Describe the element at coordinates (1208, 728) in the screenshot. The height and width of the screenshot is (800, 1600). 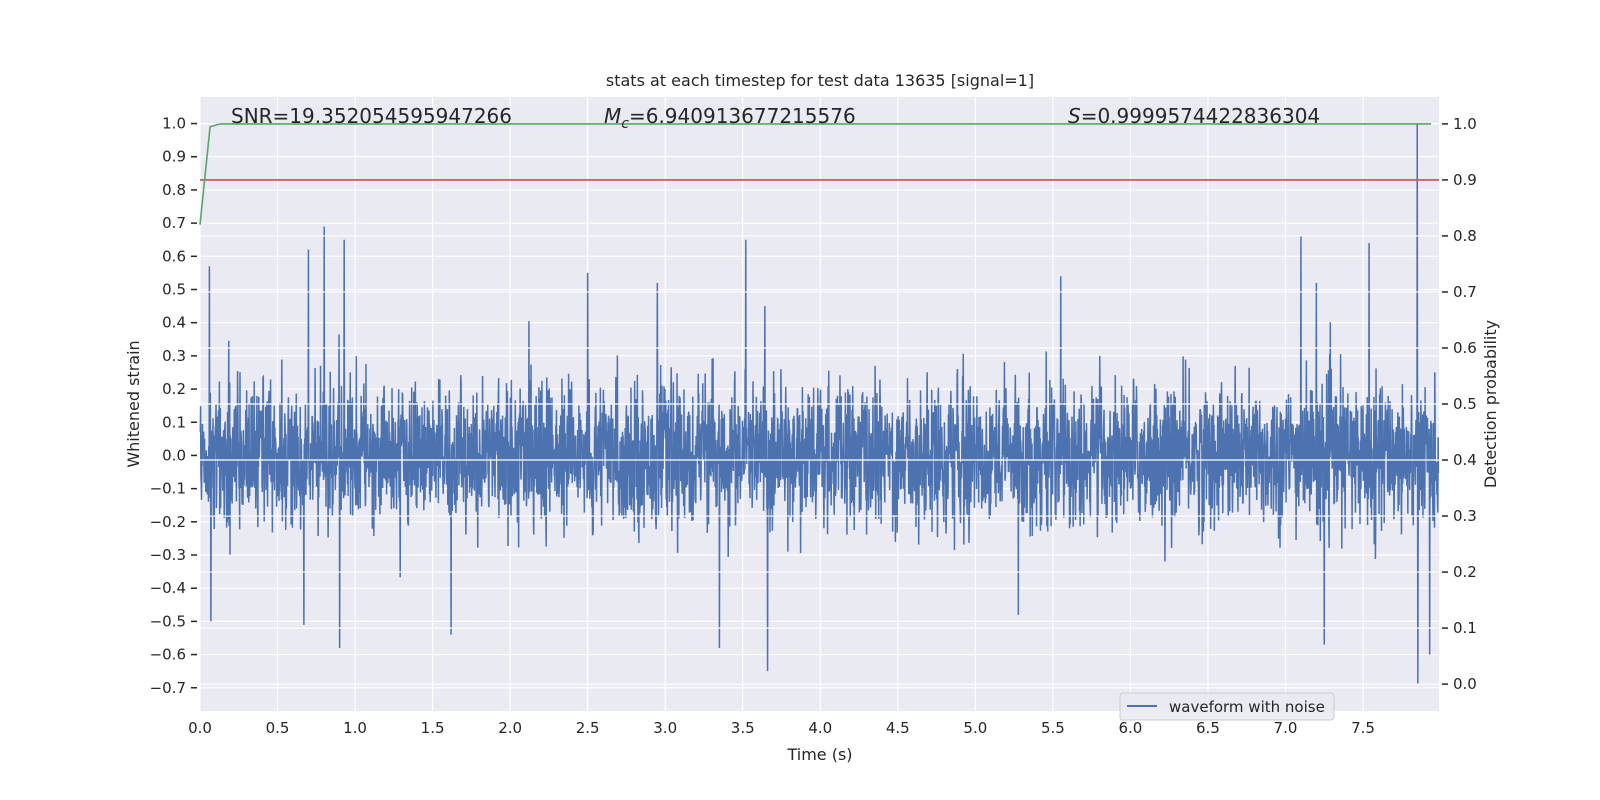
I see `x-tick-label: 6.5` at that location.